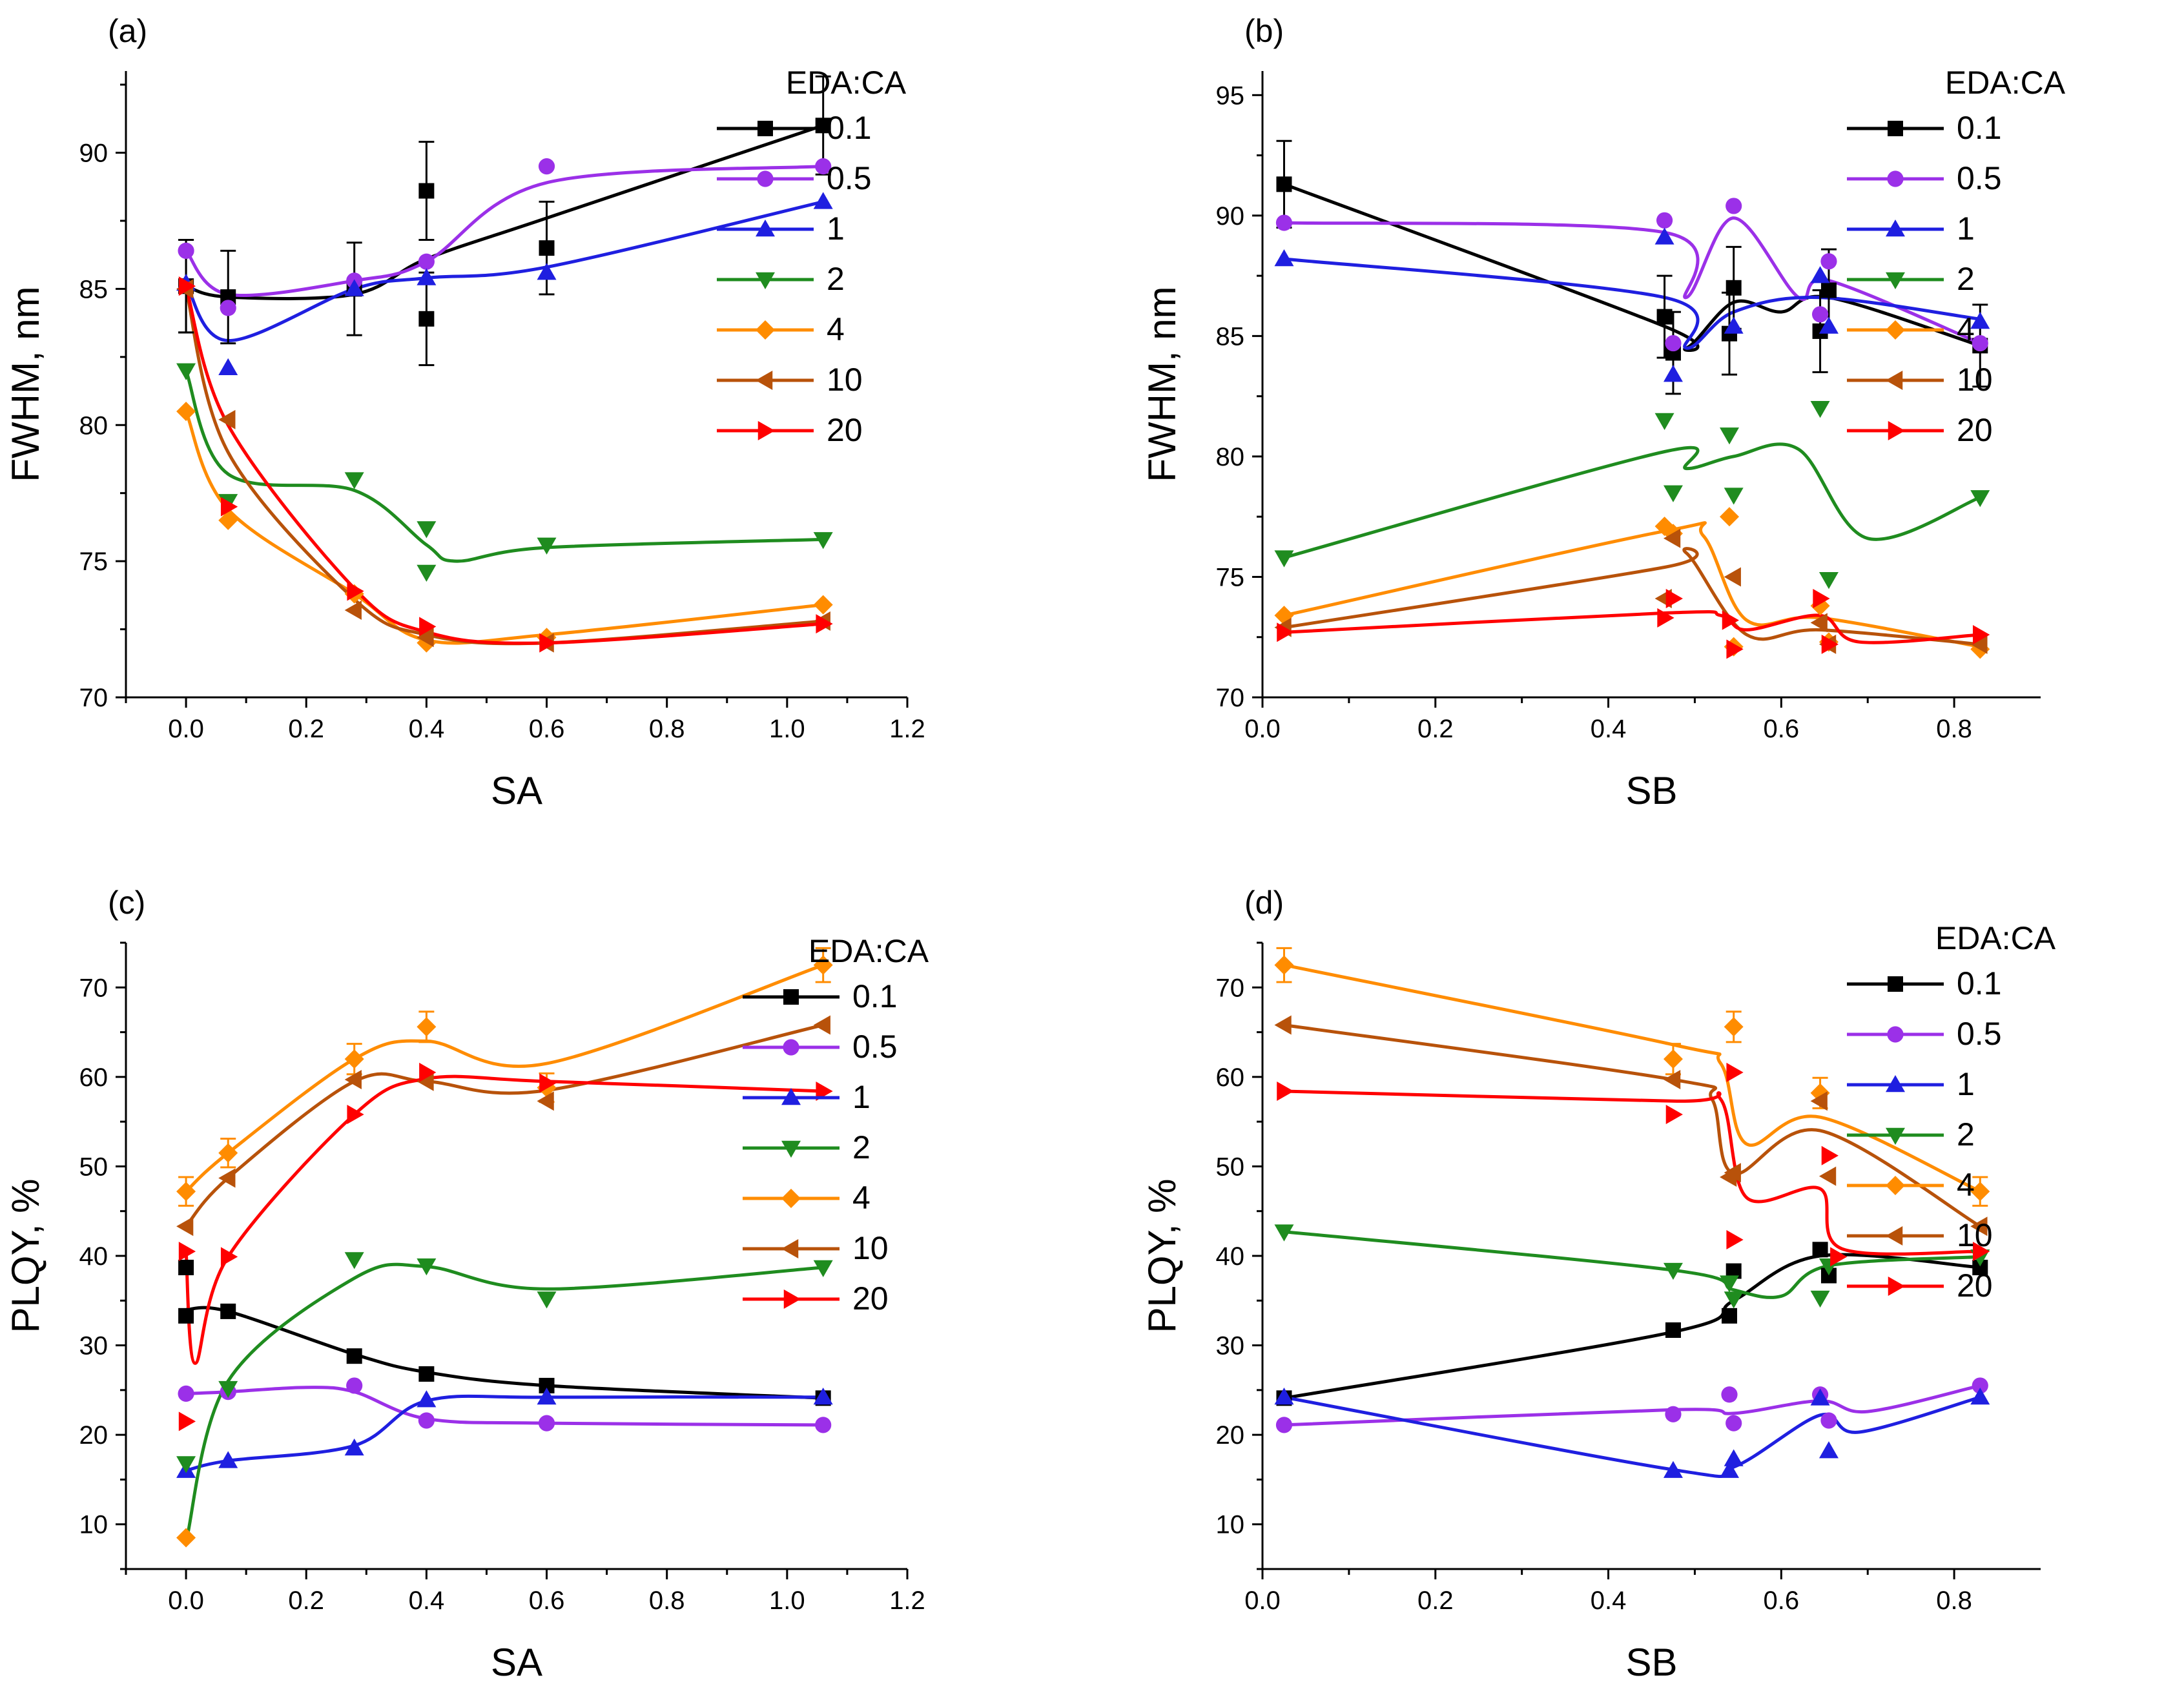 This screenshot has width=2184, height=1693. What do you see at coordinates (504, 1406) in the screenshot?
I see `series-line-0.5` at bounding box center [504, 1406].